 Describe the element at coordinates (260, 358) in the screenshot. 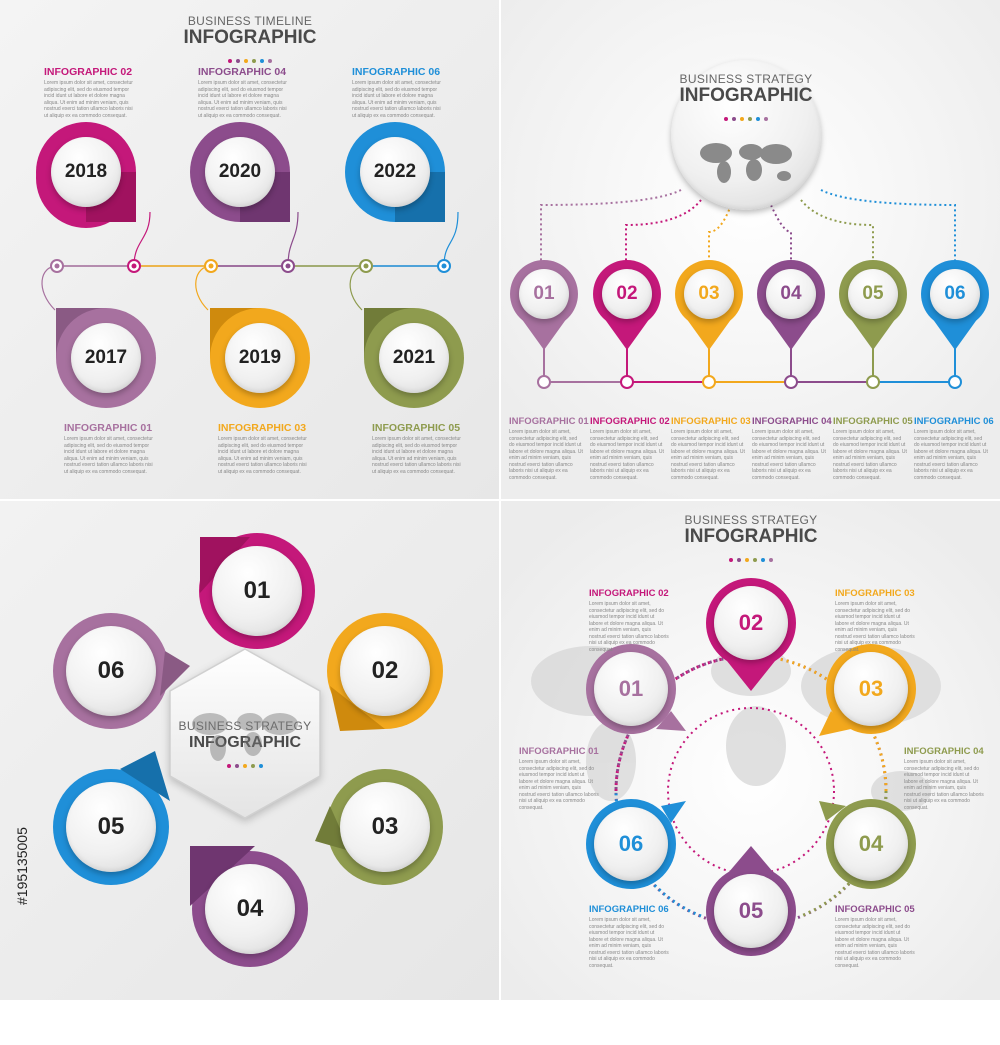

I see `year-disc-2019: 2019` at that location.